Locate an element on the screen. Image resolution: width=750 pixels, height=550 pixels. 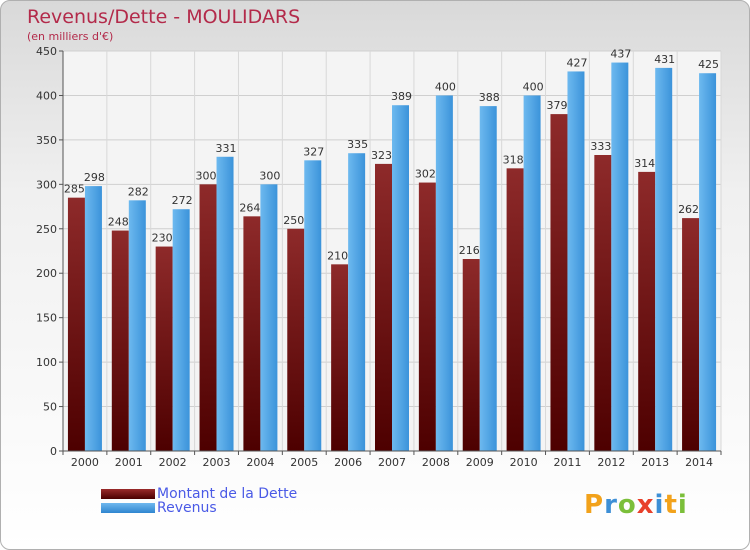
data-label-revenue: 272 is located at coordinates (182, 200).